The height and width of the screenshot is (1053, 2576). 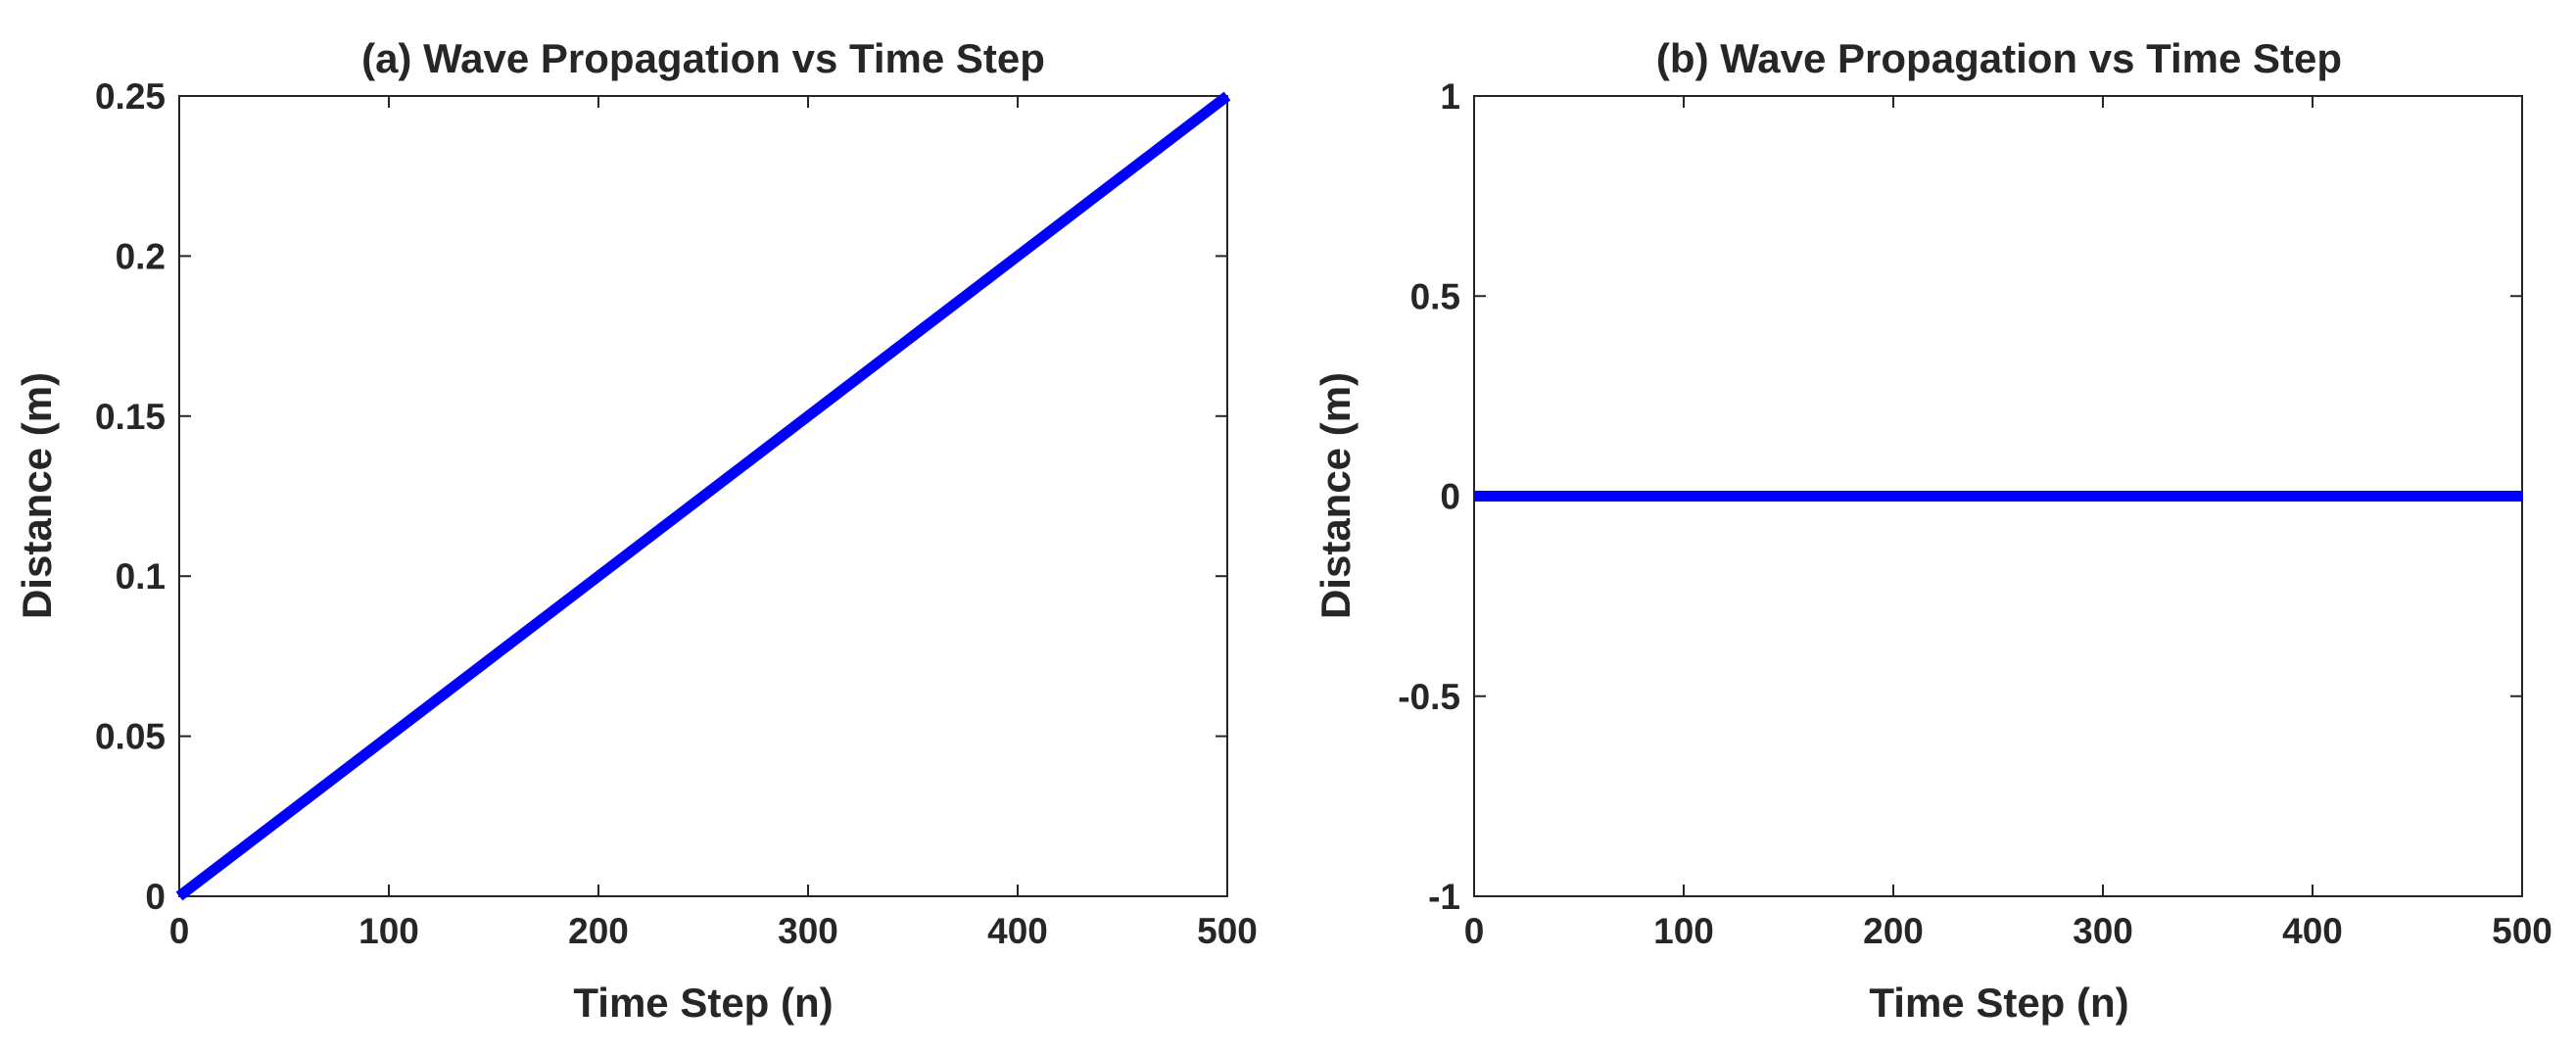 I want to click on y-tick-label: 0.1, so click(x=141, y=577).